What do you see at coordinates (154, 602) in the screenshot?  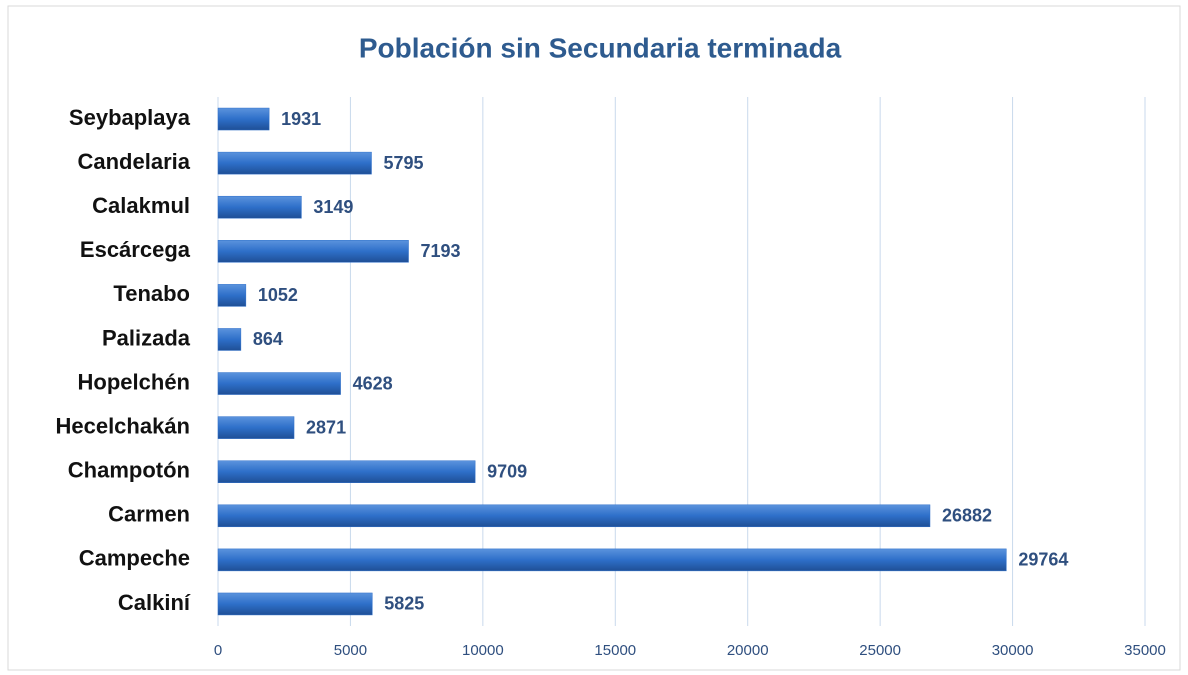 I see `y-tick-label: Calkiní` at bounding box center [154, 602].